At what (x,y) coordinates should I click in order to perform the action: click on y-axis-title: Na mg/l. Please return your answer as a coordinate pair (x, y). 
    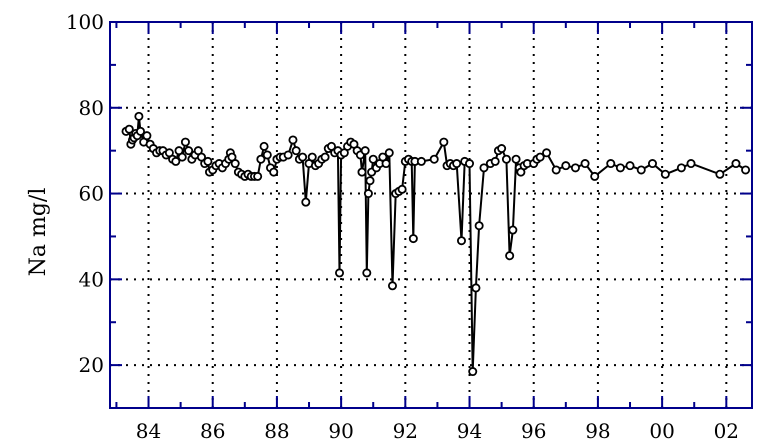
    Looking at the image, I should click on (38, 232).